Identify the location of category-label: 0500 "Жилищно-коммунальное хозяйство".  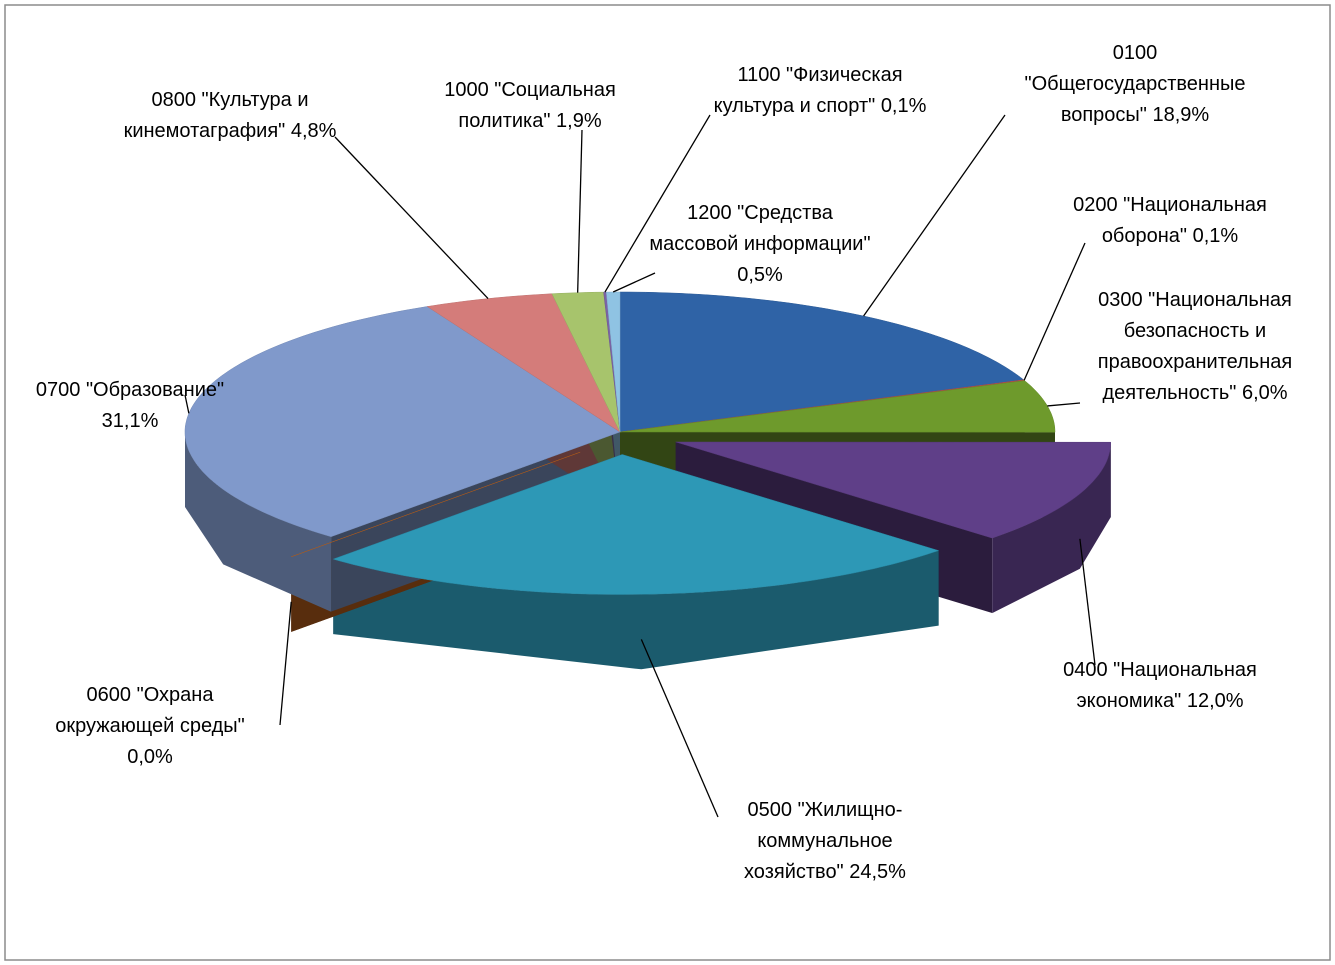
(823, 841).